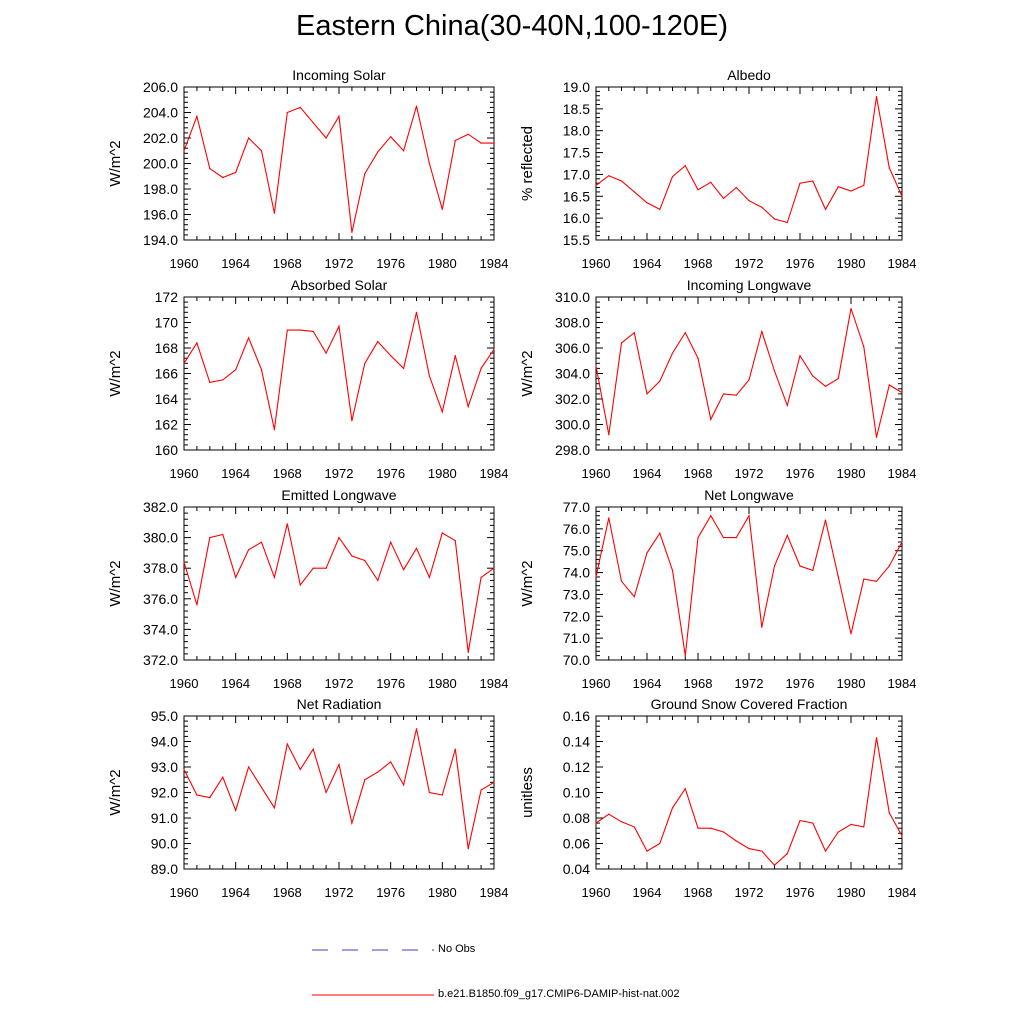 The height and width of the screenshot is (1024, 1024). What do you see at coordinates (572, 399) in the screenshot?
I see `y-tick-label: 302.0` at bounding box center [572, 399].